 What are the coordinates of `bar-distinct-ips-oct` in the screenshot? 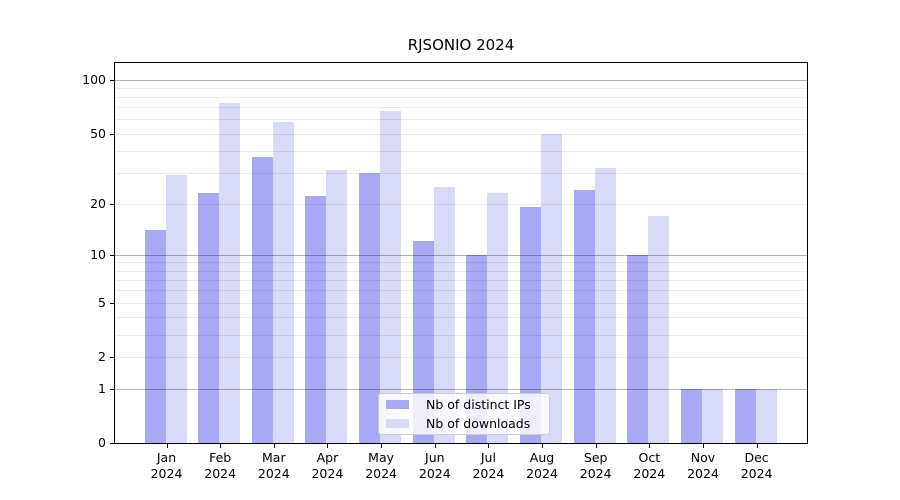 It's located at (638, 348).